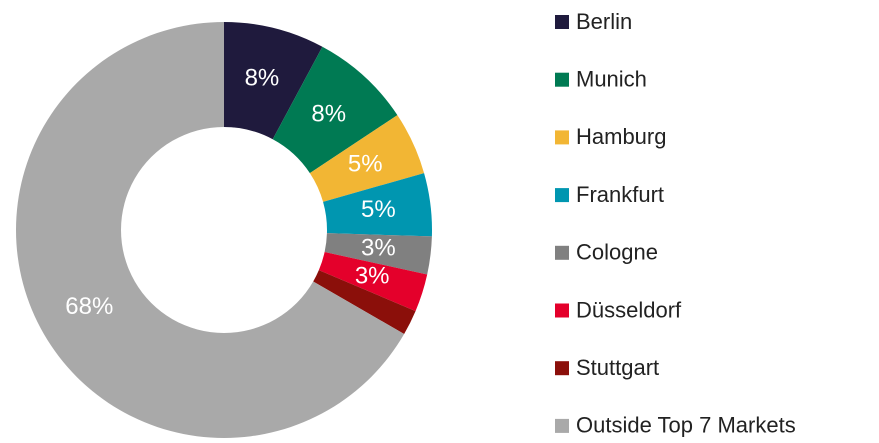 The image size is (879, 443). I want to click on legend-label: Düsseldorf, so click(629, 309).